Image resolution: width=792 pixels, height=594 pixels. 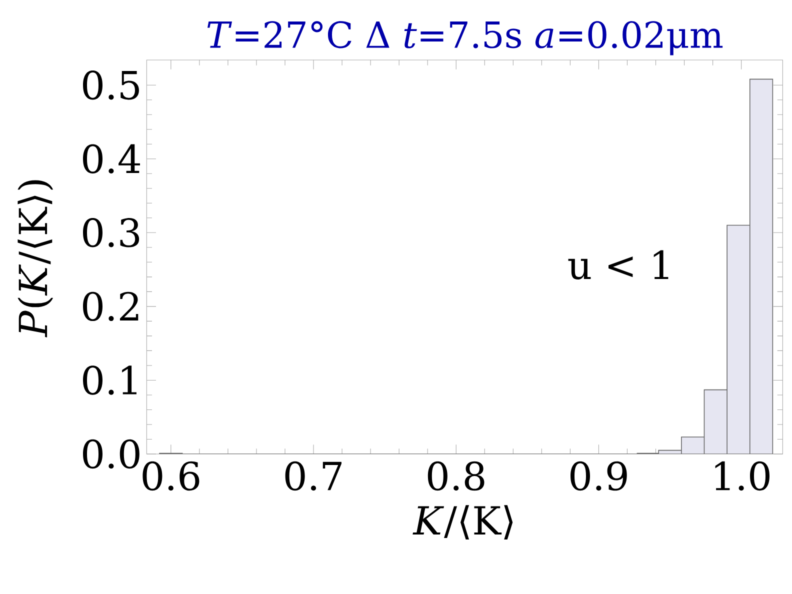 I want to click on y-tick-label: 0.4, so click(x=111, y=159).